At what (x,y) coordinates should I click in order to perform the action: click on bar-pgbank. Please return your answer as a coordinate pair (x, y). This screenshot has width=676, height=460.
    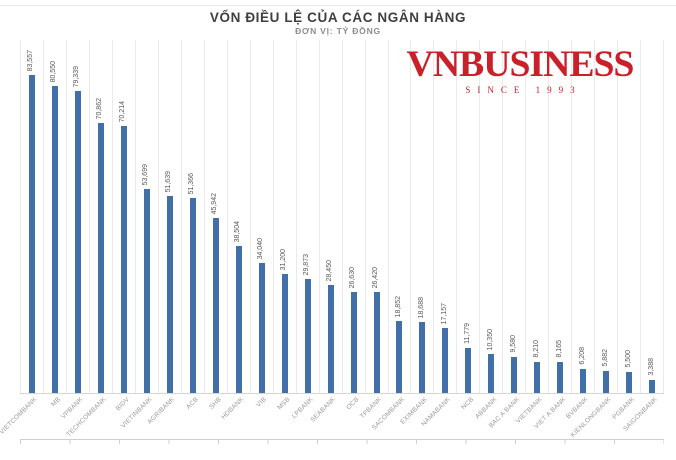
    Looking at the image, I should click on (629, 382).